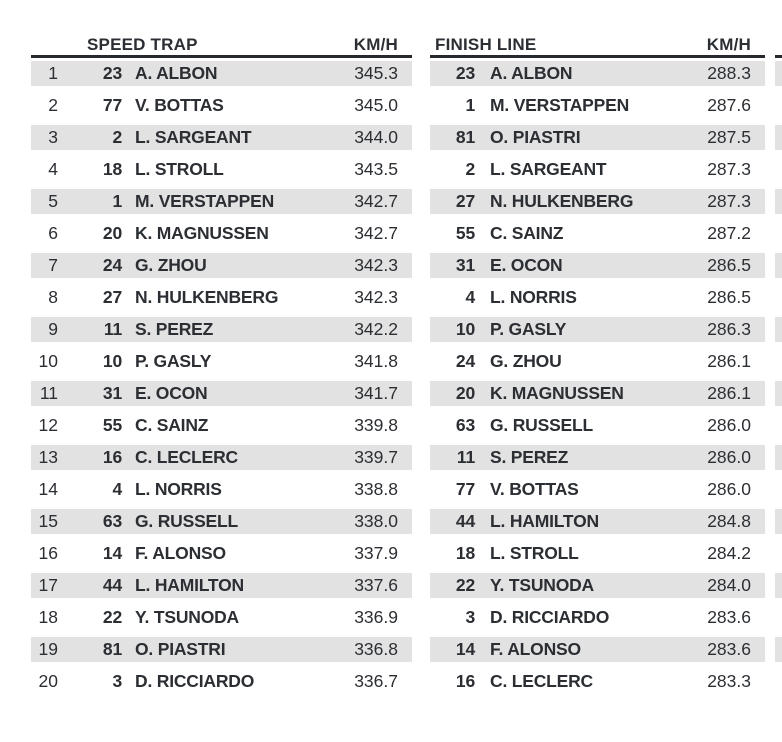 This screenshot has width=782, height=742. What do you see at coordinates (142, 44) in the screenshot?
I see `speed-trap-title: SPEED TRAP` at bounding box center [142, 44].